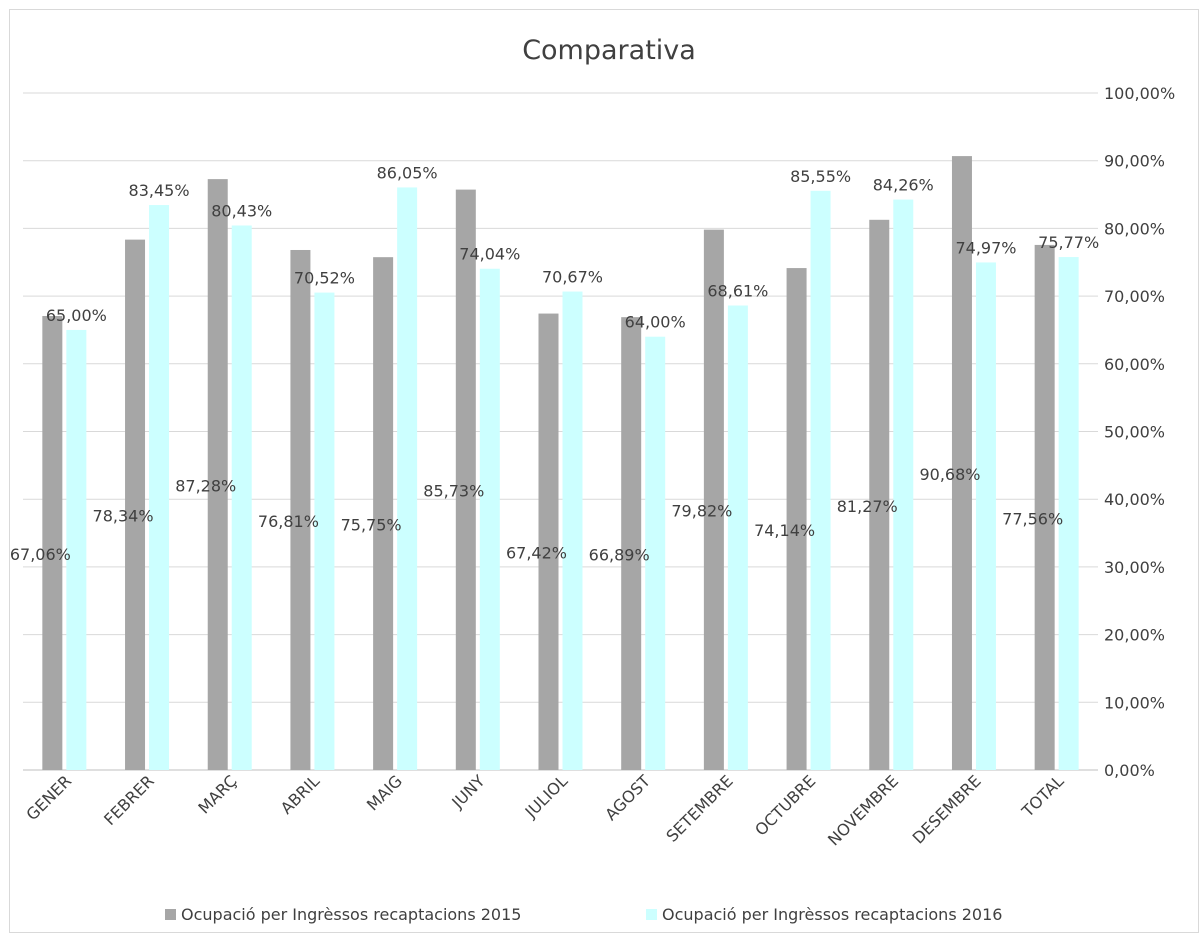 The image size is (1201, 935). What do you see at coordinates (737, 291) in the screenshot?
I see `data-label-2016-8: 68,61%` at bounding box center [737, 291].